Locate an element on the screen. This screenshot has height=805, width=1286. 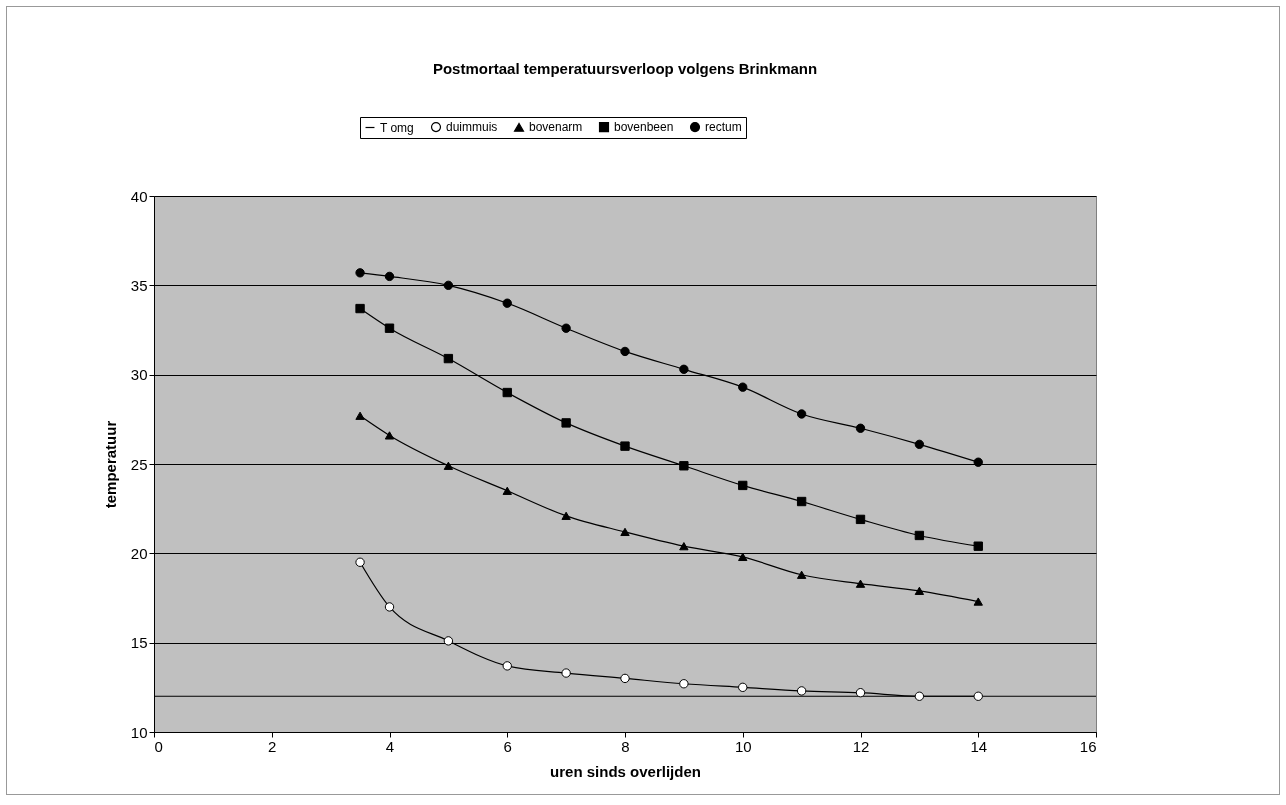
y-tick-label: 35 is located at coordinates (139, 285).